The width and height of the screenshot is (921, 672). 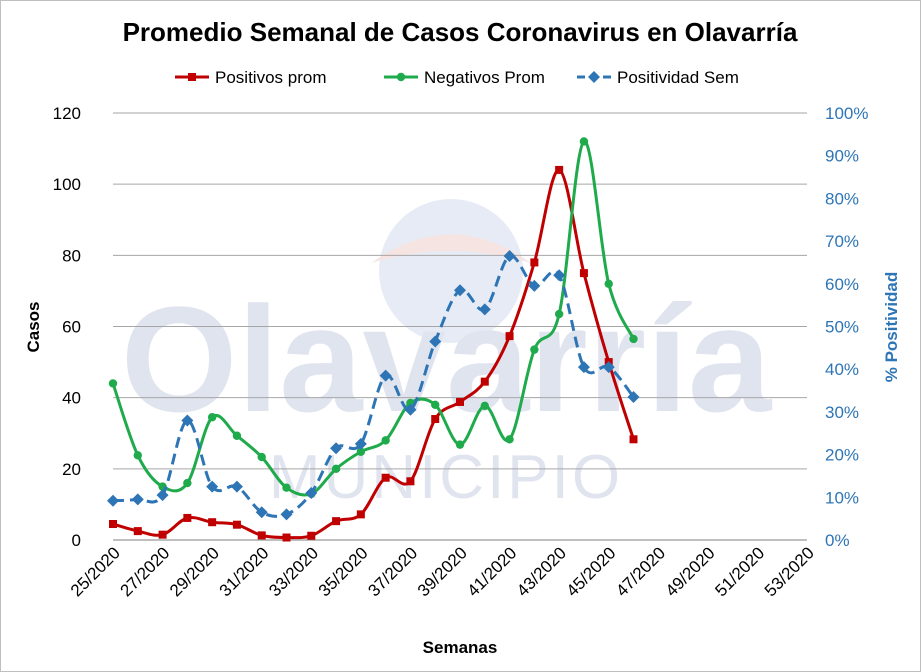 I want to click on x-tick-label: 43/2020, so click(x=541, y=571).